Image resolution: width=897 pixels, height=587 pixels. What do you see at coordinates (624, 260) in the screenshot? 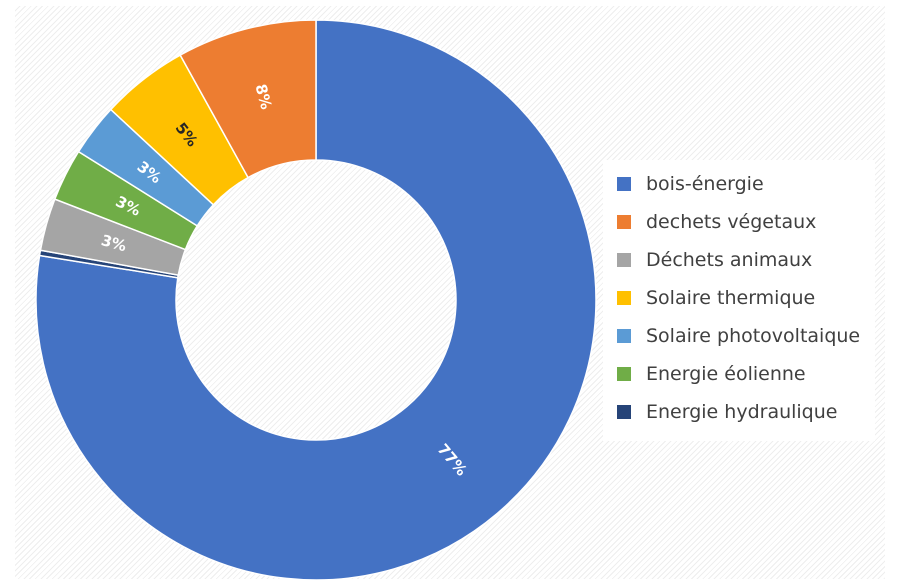
I see `legend-swatch-dechets-animaux` at bounding box center [624, 260].